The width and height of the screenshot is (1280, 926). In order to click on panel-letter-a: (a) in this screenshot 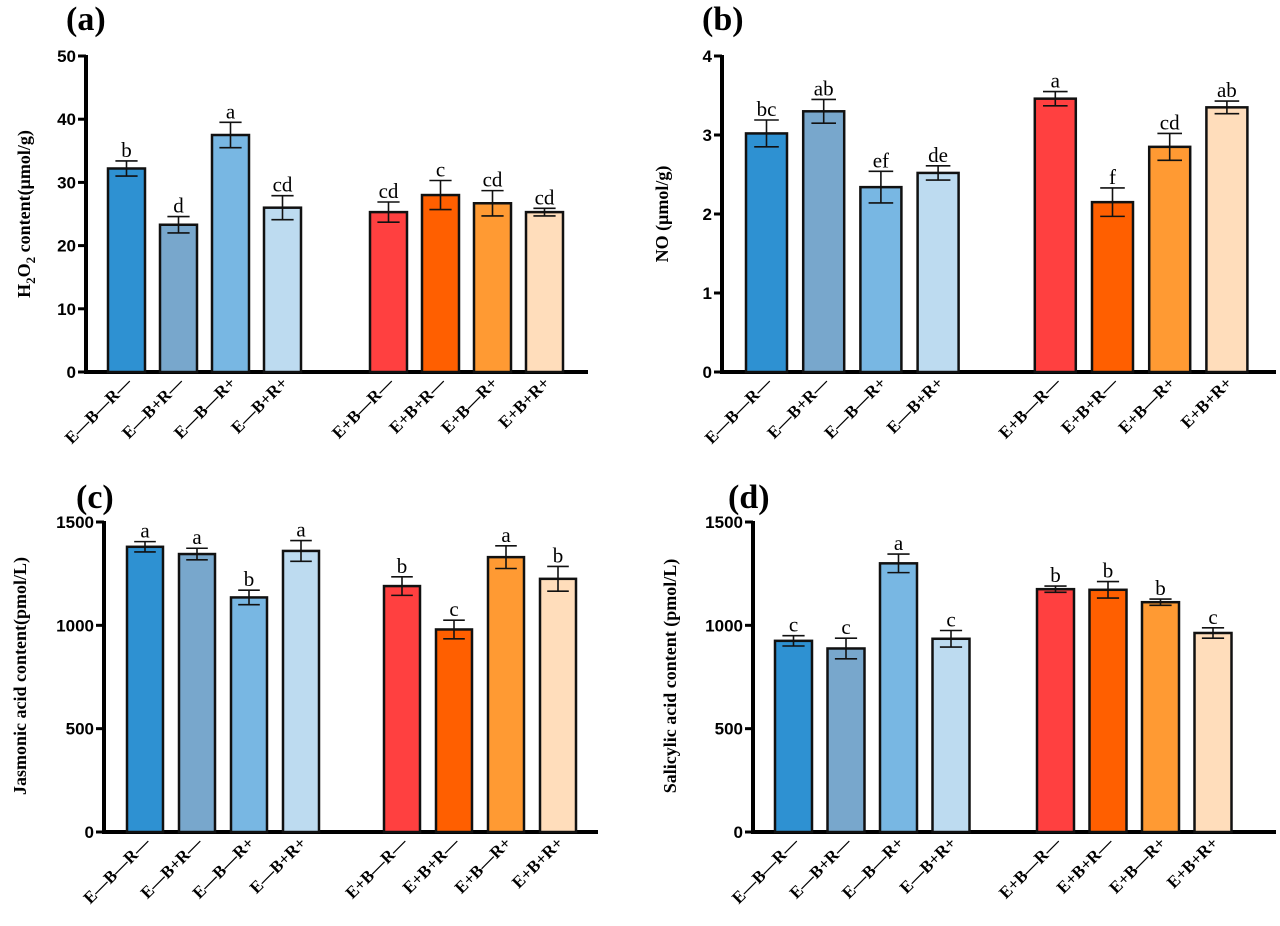, I will do `click(86, 19)`.